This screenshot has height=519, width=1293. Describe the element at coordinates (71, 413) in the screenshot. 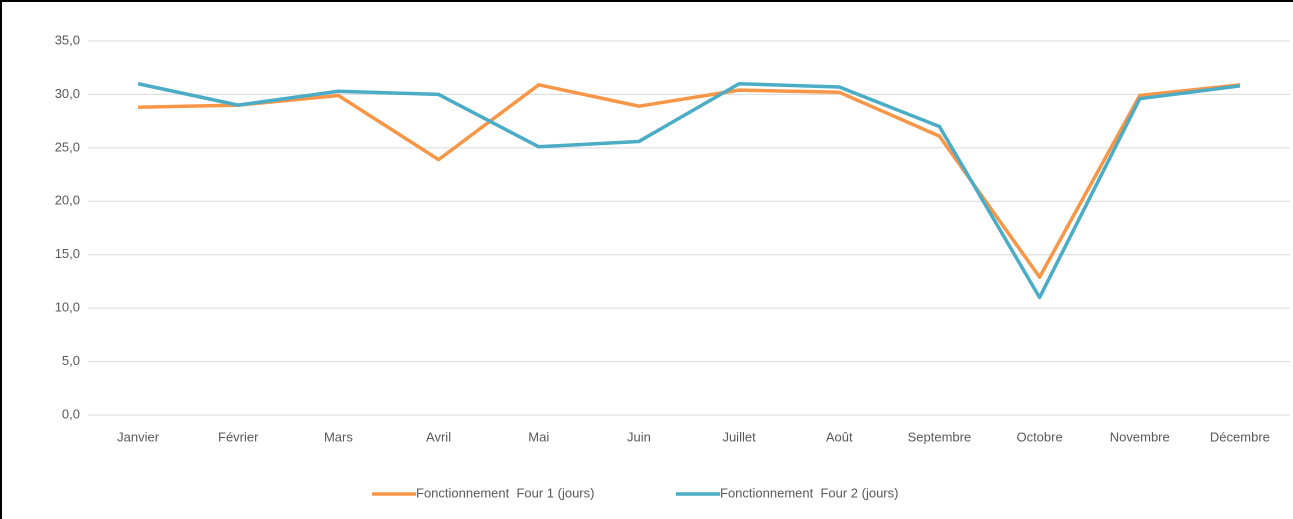

I see `y-tick-label: 0,0` at that location.